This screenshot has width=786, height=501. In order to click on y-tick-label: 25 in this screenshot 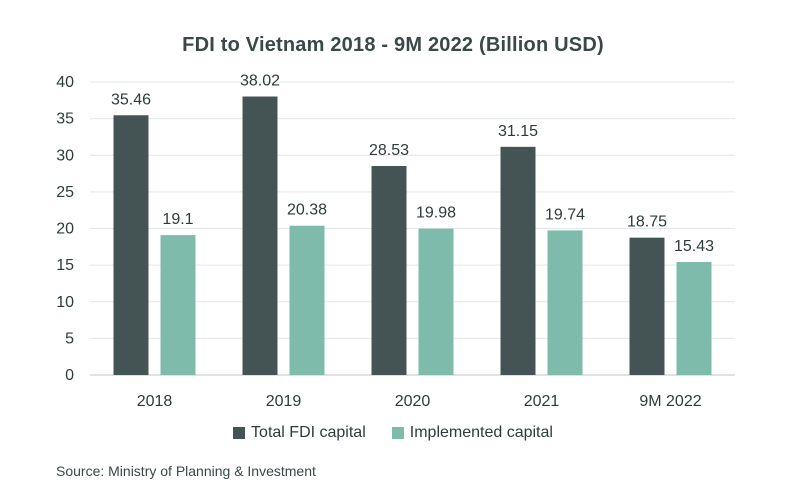, I will do `click(65, 192)`.